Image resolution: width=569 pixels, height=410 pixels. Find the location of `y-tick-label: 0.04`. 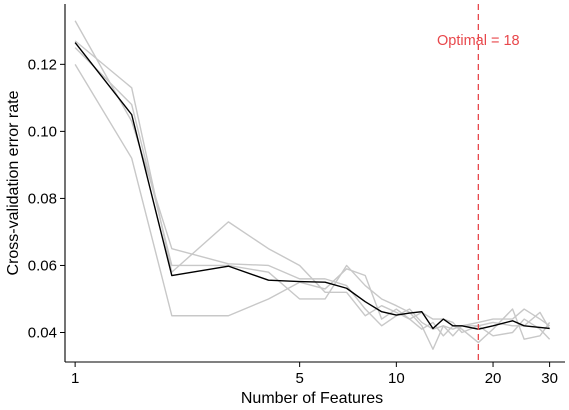

y-tick-label: 0.04 is located at coordinates (42, 333).